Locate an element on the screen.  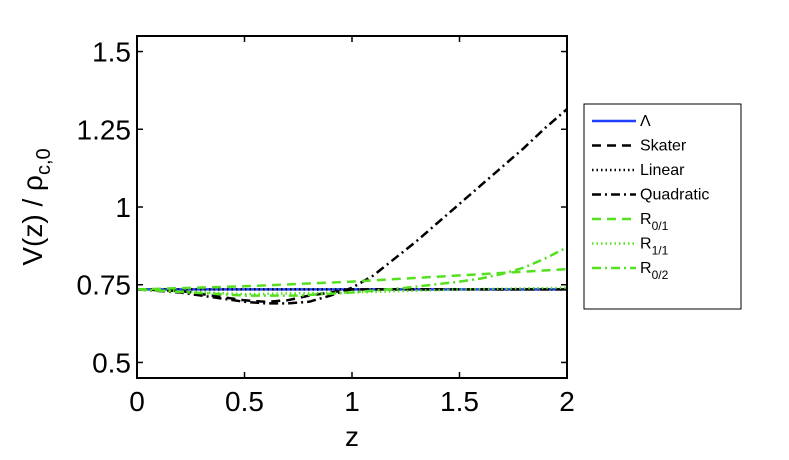
legend-label: Linear is located at coordinates (662, 170).